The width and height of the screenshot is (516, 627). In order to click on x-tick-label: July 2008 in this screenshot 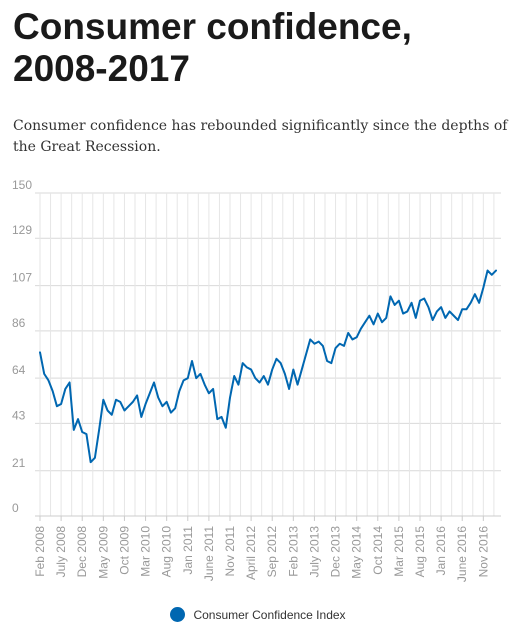, I will do `click(61, 552)`.